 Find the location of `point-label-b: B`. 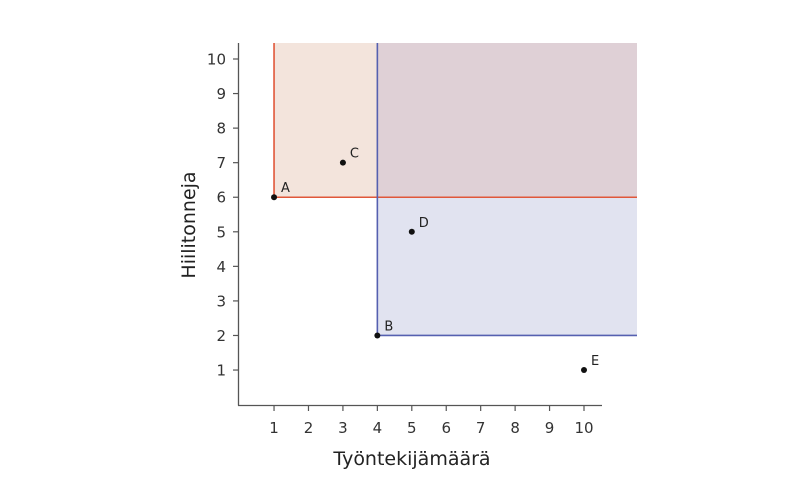

point-label-b: B is located at coordinates (388, 326).